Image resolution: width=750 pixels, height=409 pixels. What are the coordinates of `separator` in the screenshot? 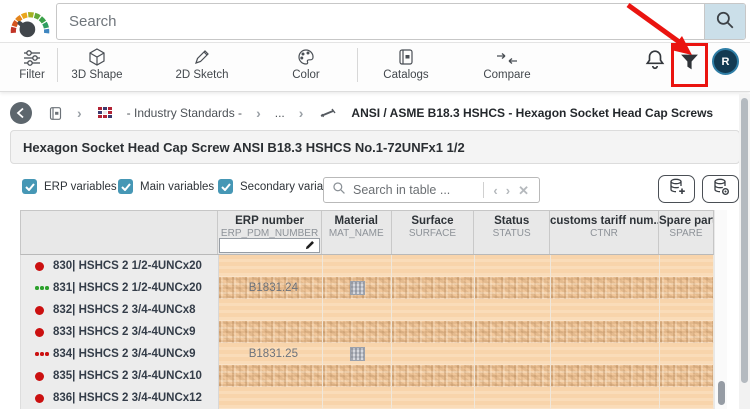 It's located at (484, 190).